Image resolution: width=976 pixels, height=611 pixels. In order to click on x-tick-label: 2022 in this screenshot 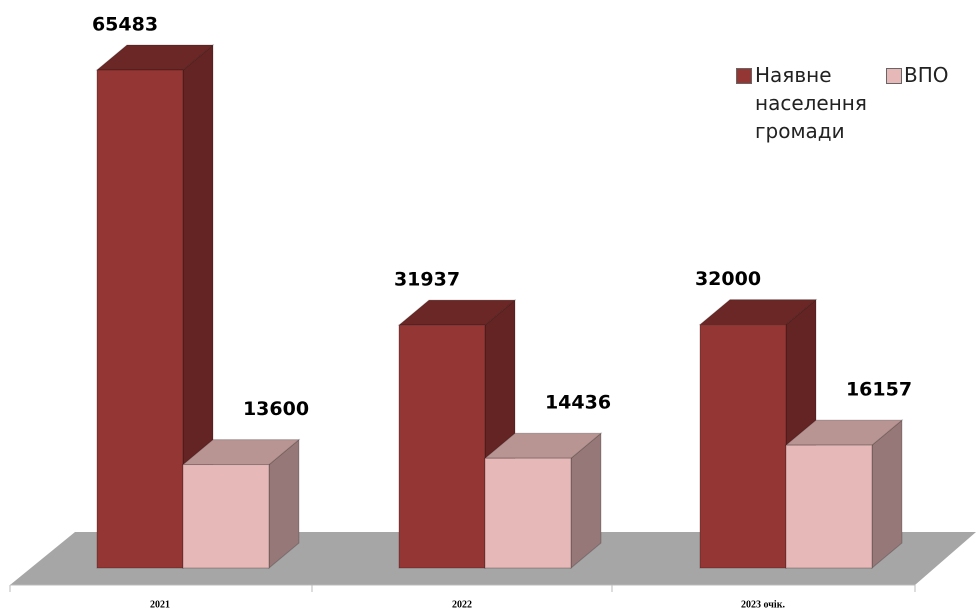, I will do `click(462, 604)`.